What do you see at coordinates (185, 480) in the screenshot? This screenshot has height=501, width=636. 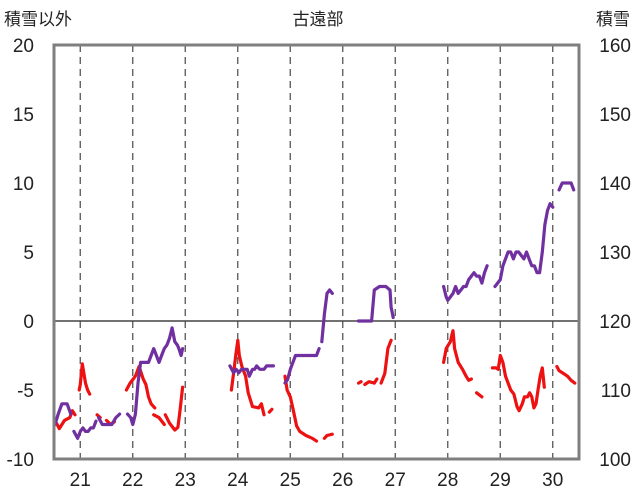 I see `x-tick-label: 23` at bounding box center [185, 480].